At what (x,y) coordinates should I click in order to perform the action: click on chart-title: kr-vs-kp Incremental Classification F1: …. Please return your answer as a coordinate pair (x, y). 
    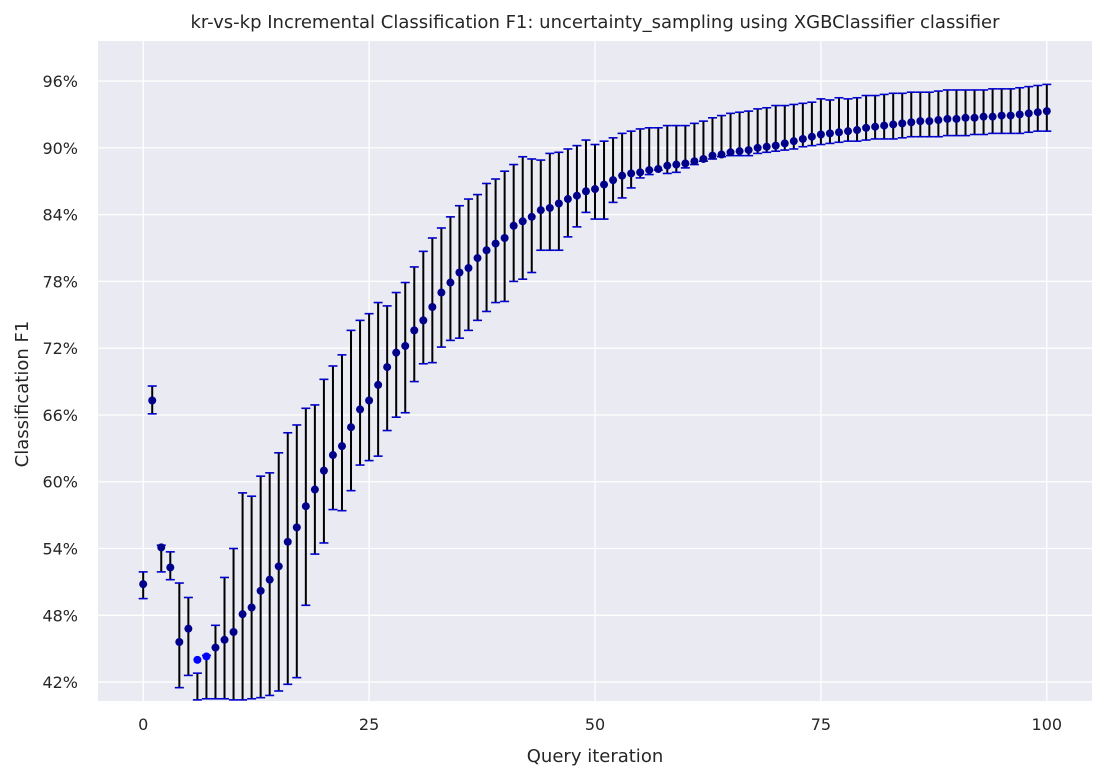
    Looking at the image, I should click on (595, 22).